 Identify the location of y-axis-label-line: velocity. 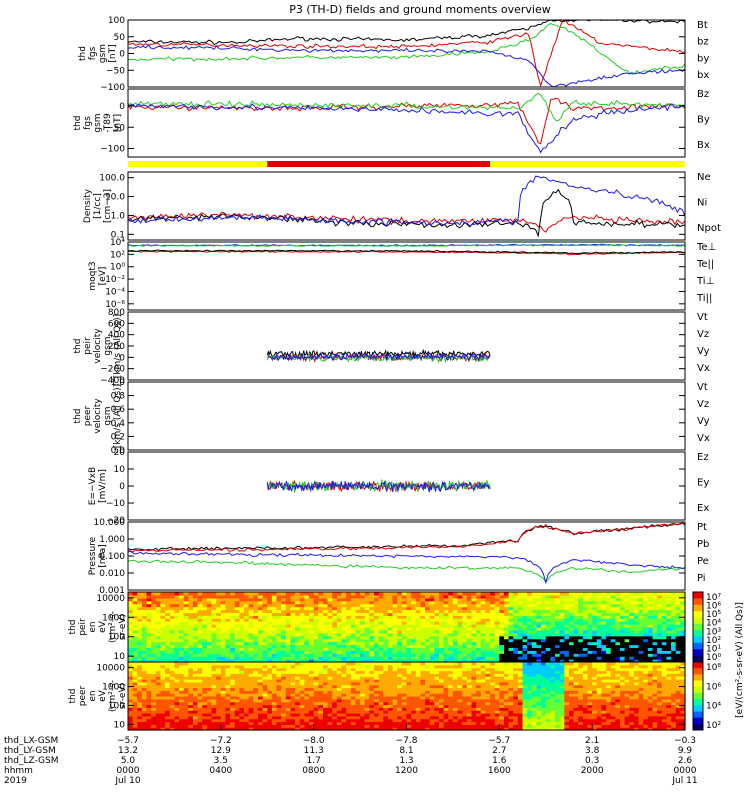
(98, 416).